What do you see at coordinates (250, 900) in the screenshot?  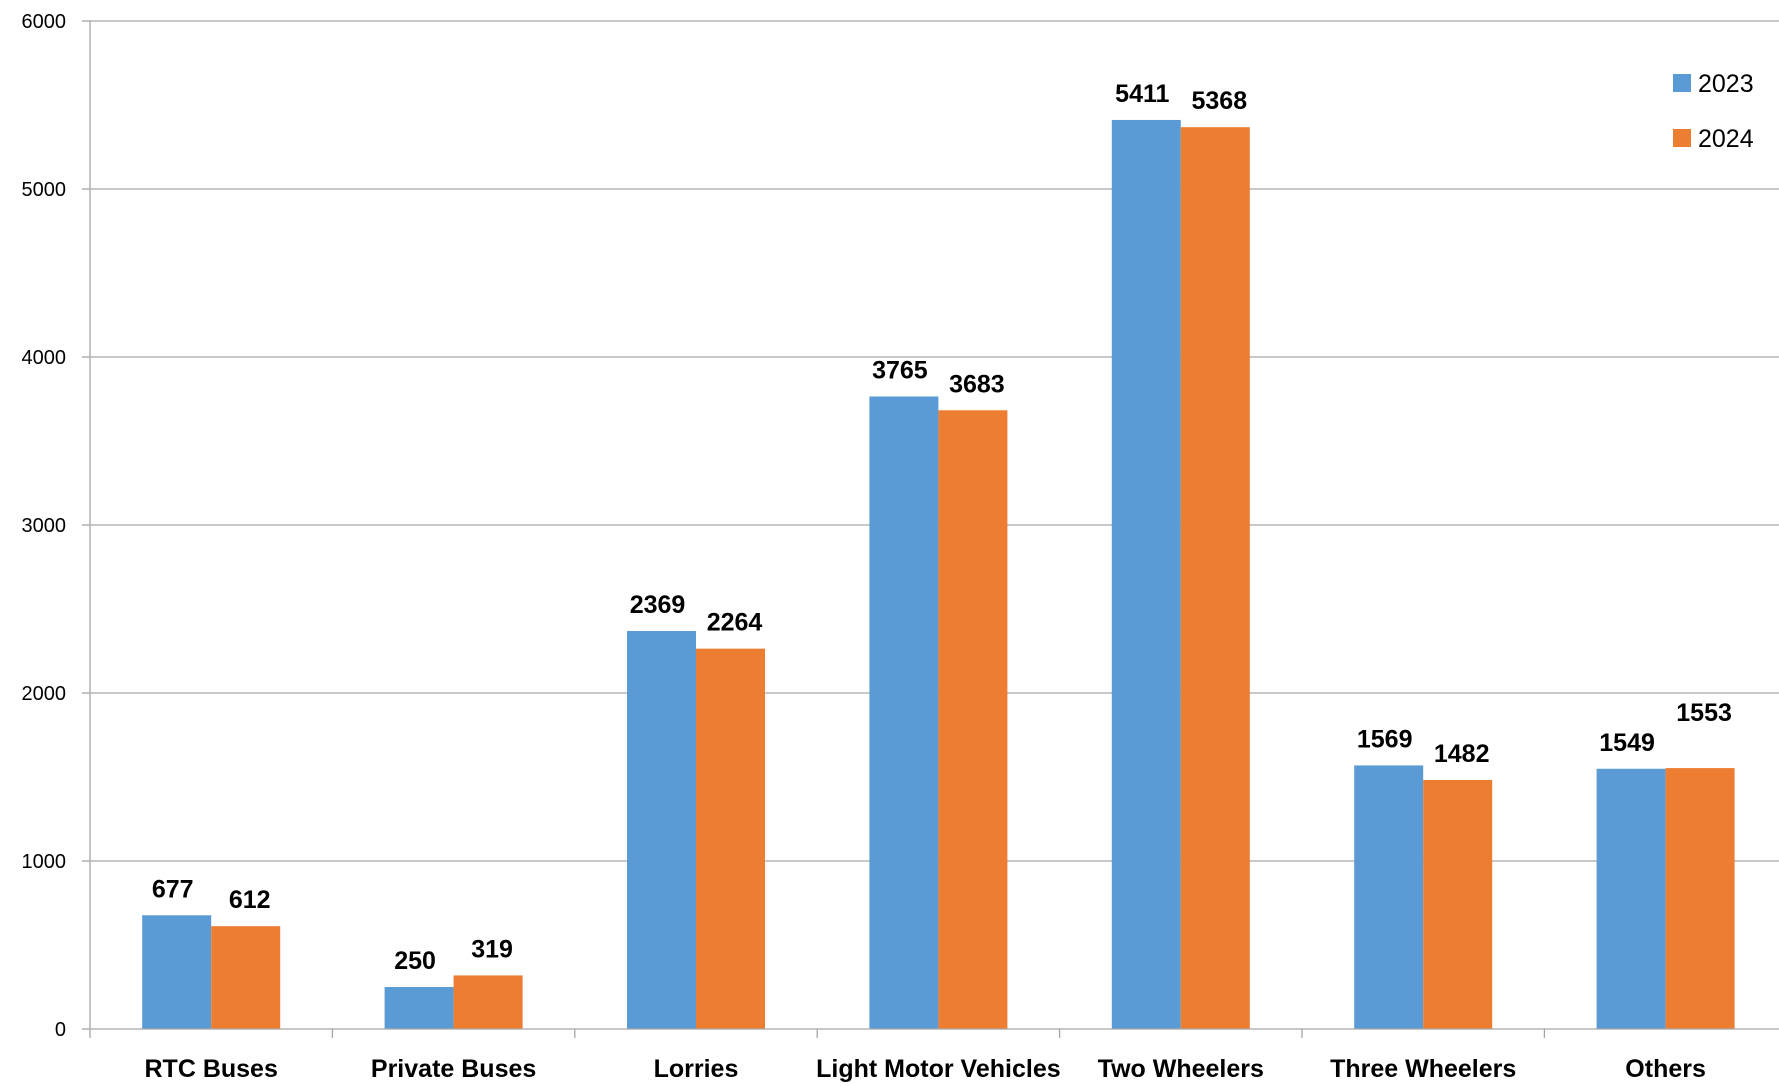 I see `data-label: 612` at bounding box center [250, 900].